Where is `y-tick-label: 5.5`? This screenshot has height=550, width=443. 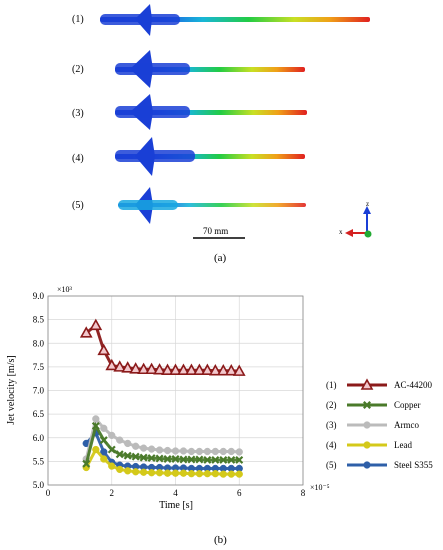 y-tick-label: 5.5 is located at coordinates (39, 461).